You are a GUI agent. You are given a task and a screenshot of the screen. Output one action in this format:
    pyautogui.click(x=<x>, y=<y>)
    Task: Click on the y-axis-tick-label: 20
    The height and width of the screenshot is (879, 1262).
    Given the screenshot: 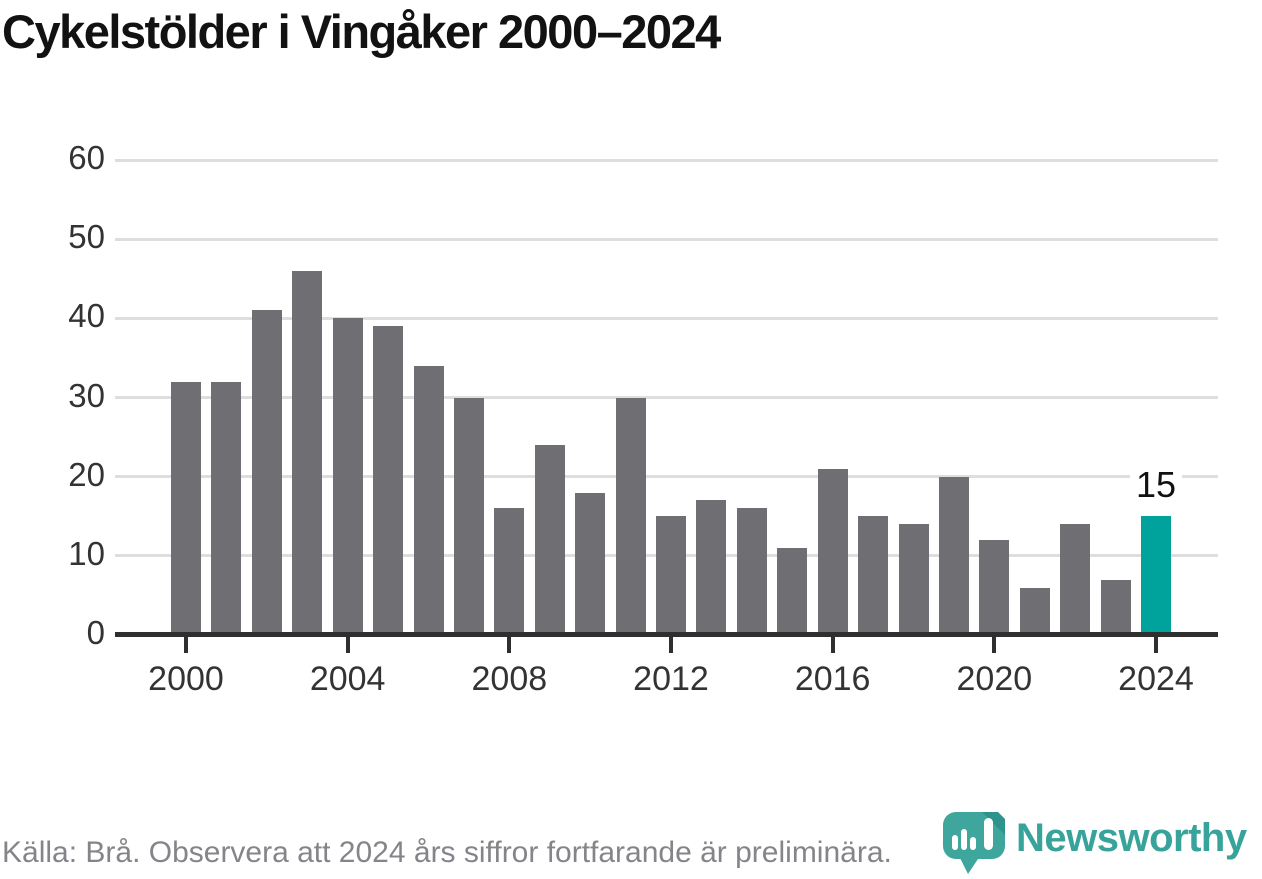 What is the action you would take?
    pyautogui.click(x=86, y=474)
    